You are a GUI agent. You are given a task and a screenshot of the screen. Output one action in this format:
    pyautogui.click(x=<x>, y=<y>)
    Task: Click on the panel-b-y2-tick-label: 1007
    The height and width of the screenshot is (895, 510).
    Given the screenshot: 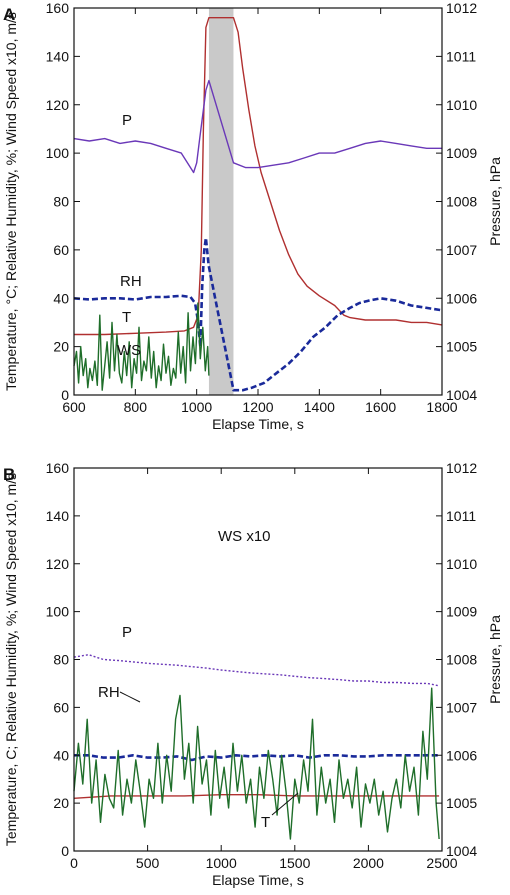 What is the action you would take?
    pyautogui.click(x=461, y=707)
    